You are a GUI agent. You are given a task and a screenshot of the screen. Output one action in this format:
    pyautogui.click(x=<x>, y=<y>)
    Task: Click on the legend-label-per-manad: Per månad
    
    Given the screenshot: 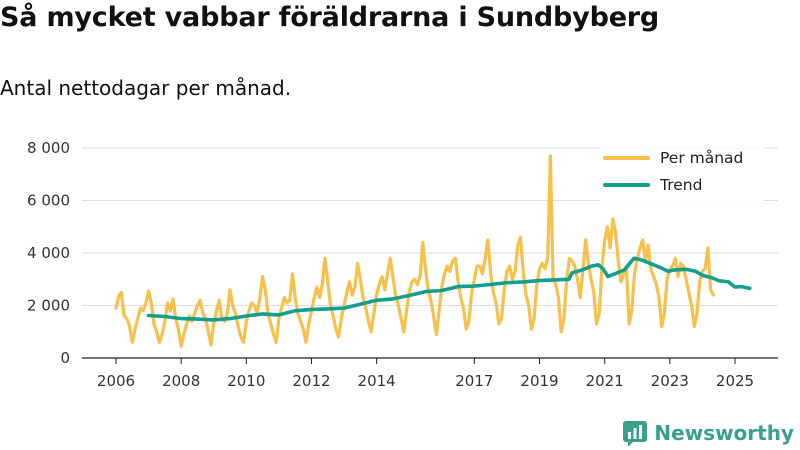 What is the action you would take?
    pyautogui.click(x=701, y=158)
    